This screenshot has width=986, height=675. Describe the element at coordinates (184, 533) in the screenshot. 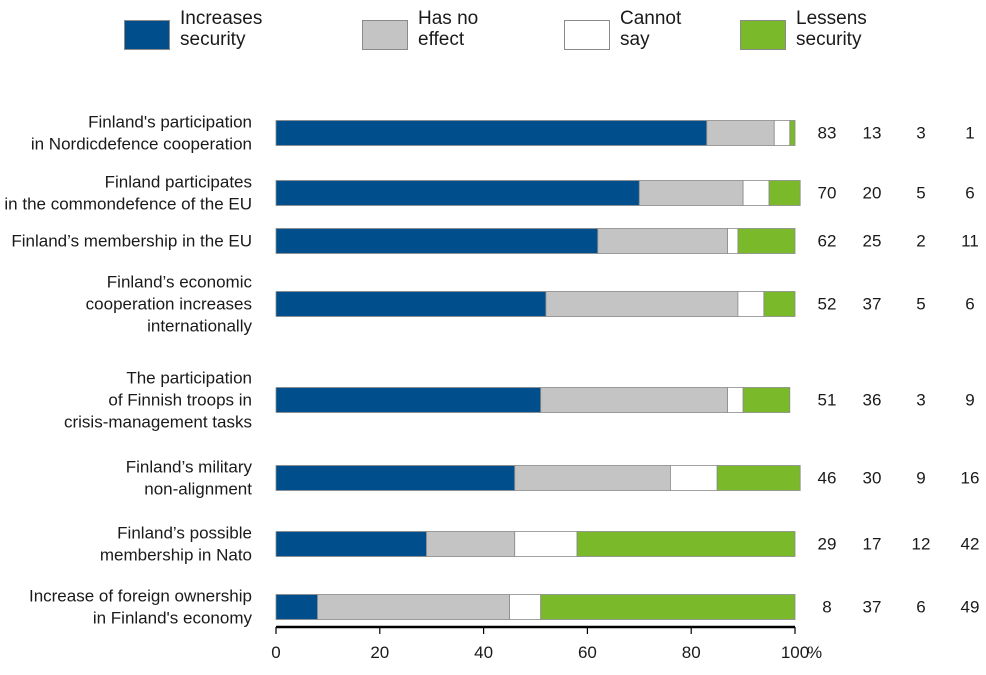

I see `category-label: Finland’s possible` at that location.